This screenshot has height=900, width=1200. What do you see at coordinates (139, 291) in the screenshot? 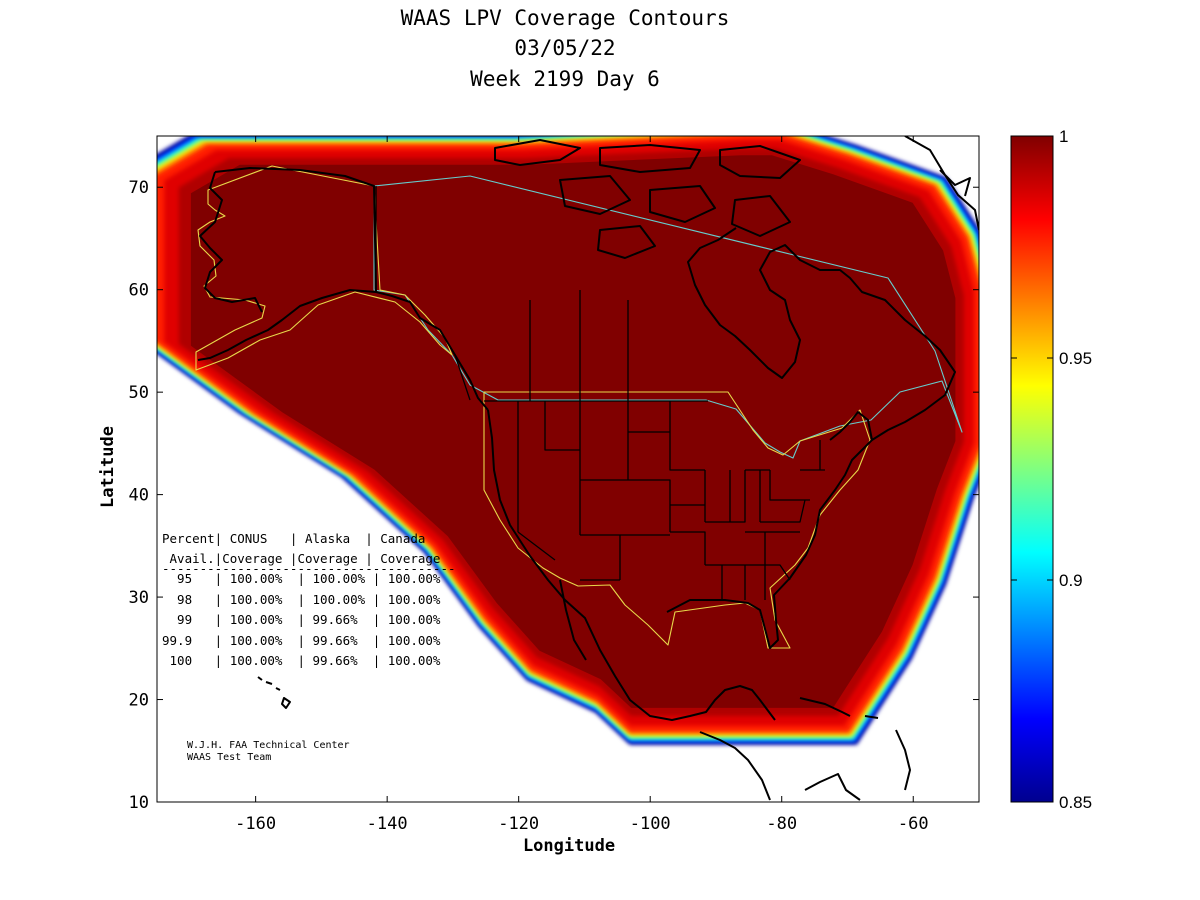
I see `y-tick-label: 60` at bounding box center [139, 291].